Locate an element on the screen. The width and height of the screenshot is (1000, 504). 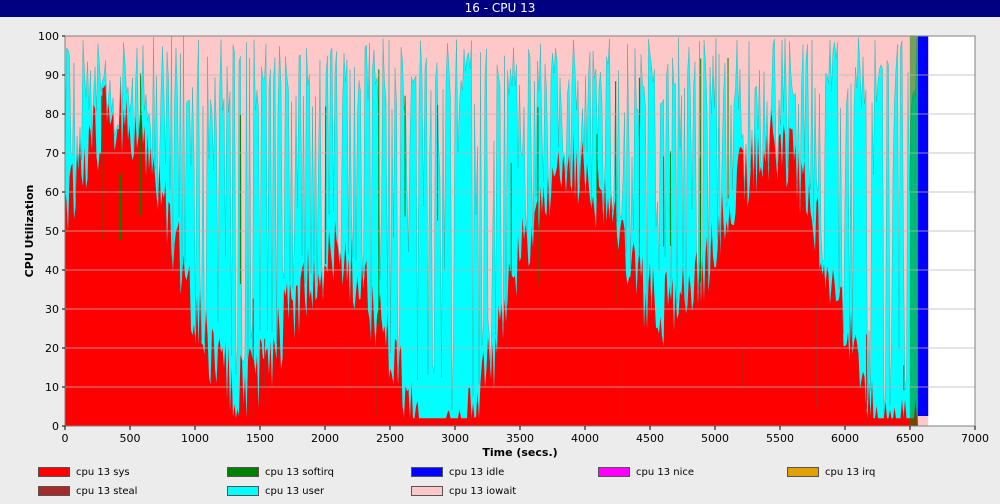
legend-item: cpu 13 steal is located at coordinates (87, 492).